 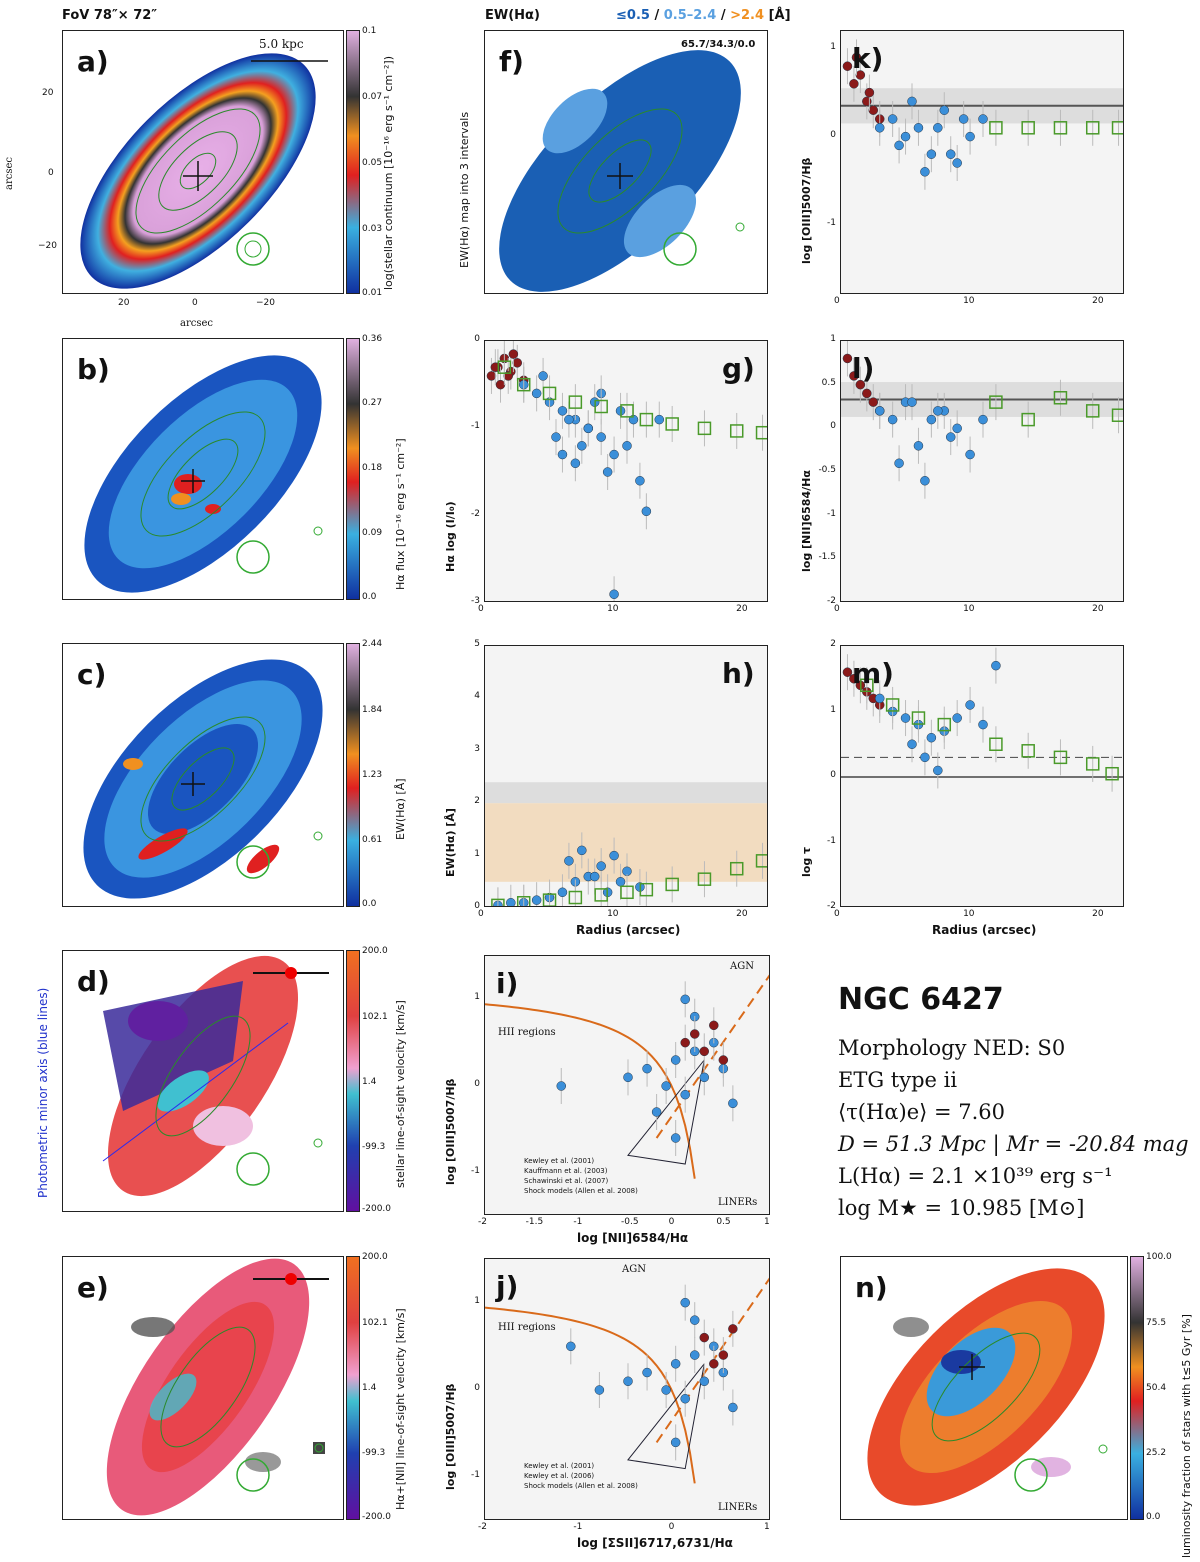 What do you see at coordinates (837, 914) in the screenshot?
I see `xtick: 0` at bounding box center [837, 914].